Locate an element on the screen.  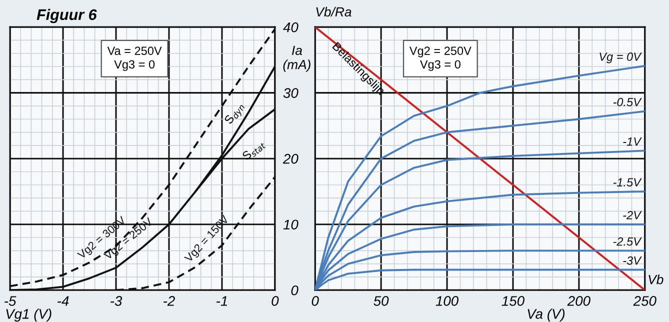
series-label: -1V is located at coordinates (632, 141).